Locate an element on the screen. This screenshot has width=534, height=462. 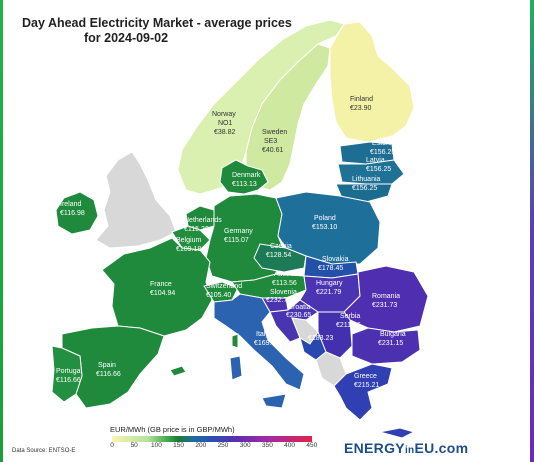
serbia-name: Serbia is located at coordinates (350, 316).